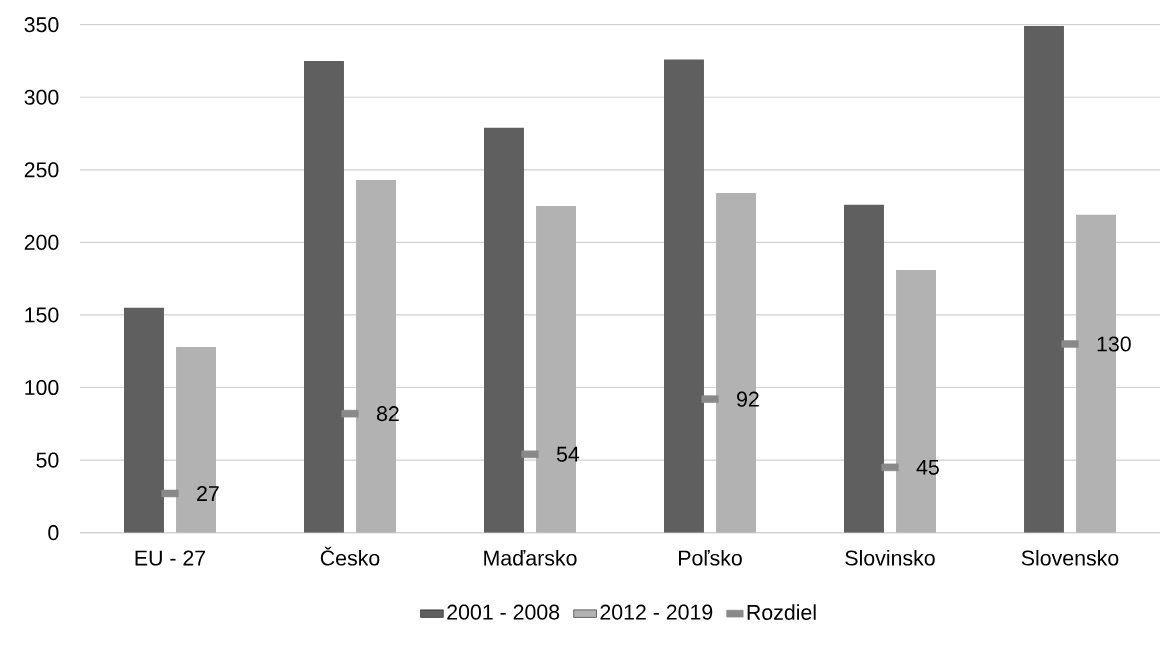 The height and width of the screenshot is (646, 1166). I want to click on data-label: 27, so click(208, 493).